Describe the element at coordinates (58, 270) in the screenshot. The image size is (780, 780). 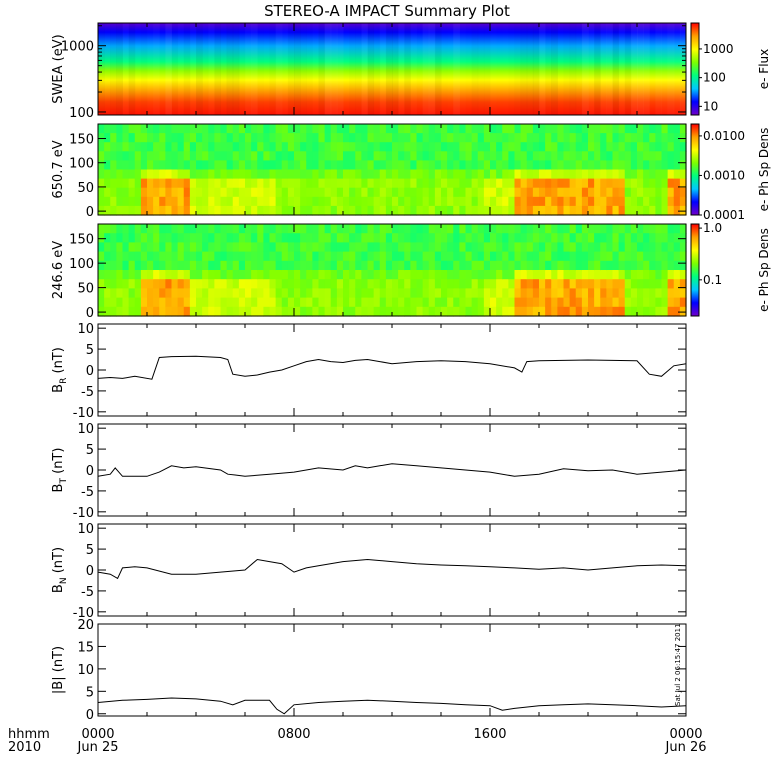
I see `pad246-y-label: 246.6 eV` at that location.